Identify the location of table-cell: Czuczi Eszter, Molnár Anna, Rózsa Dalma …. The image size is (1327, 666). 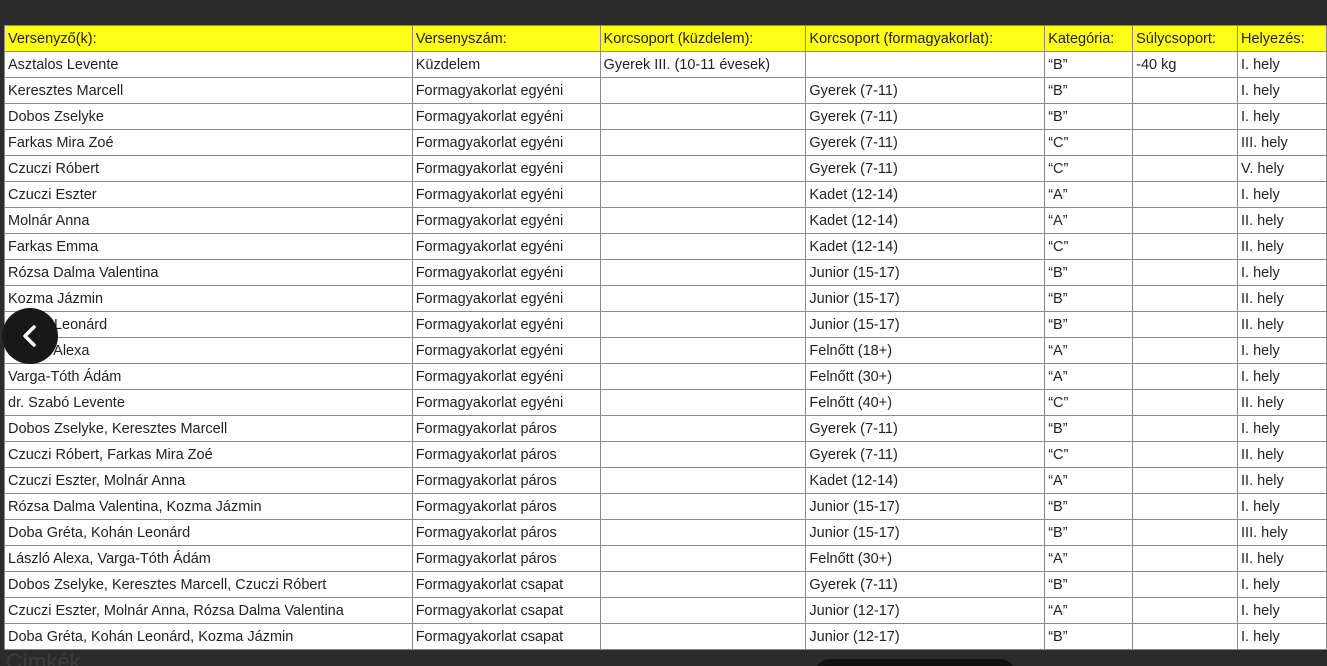
(208, 610).